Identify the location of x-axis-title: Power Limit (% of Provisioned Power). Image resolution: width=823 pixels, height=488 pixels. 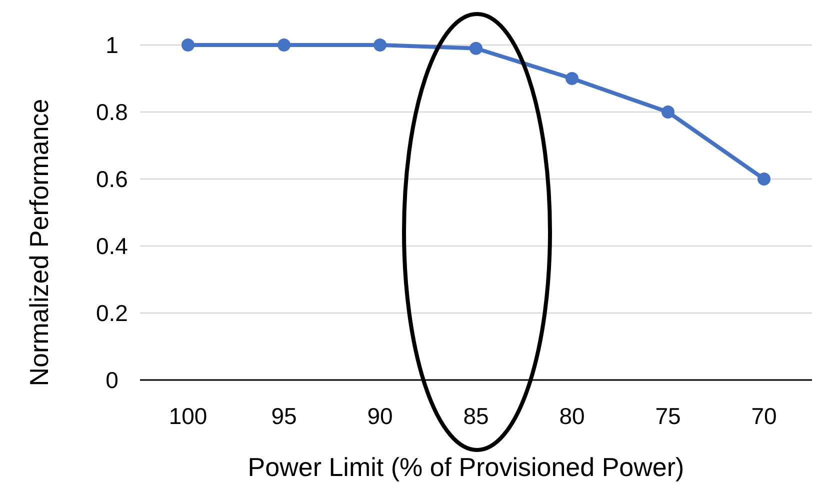
(466, 467).